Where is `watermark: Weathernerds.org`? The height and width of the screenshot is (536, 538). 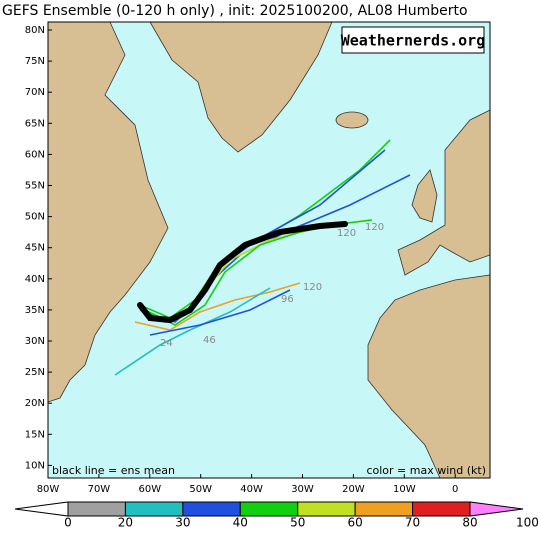 watermark: Weathernerds.org is located at coordinates (413, 41).